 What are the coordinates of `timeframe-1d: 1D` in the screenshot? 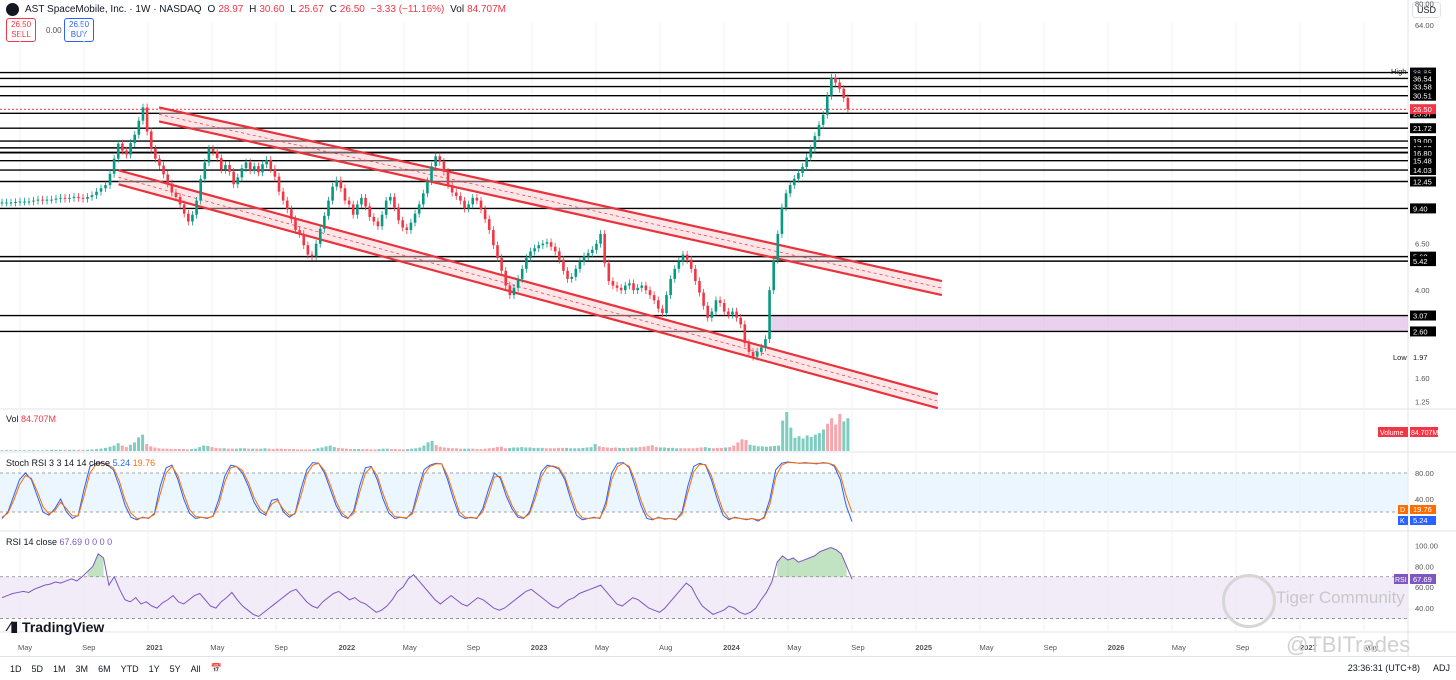 It's located at (16, 668).